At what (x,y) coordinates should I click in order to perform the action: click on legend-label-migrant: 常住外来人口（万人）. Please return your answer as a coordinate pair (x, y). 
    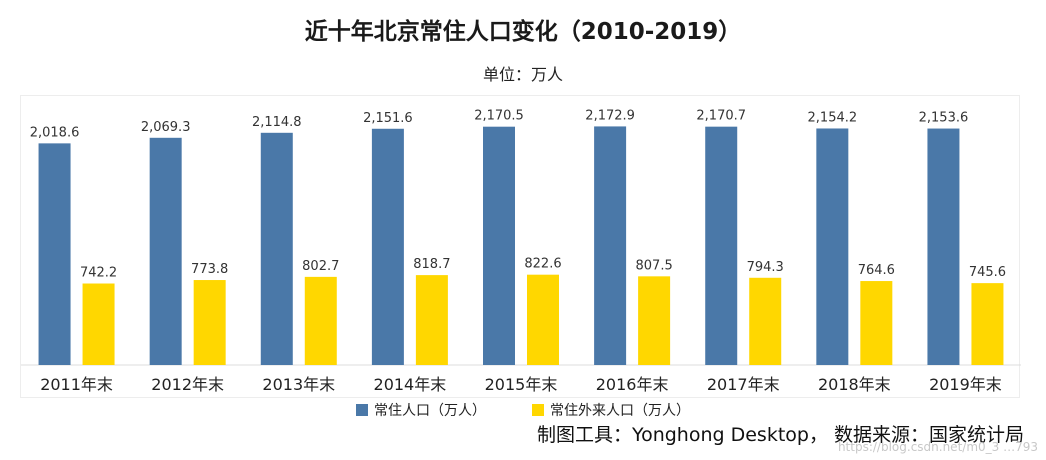
    Looking at the image, I should click on (620, 411).